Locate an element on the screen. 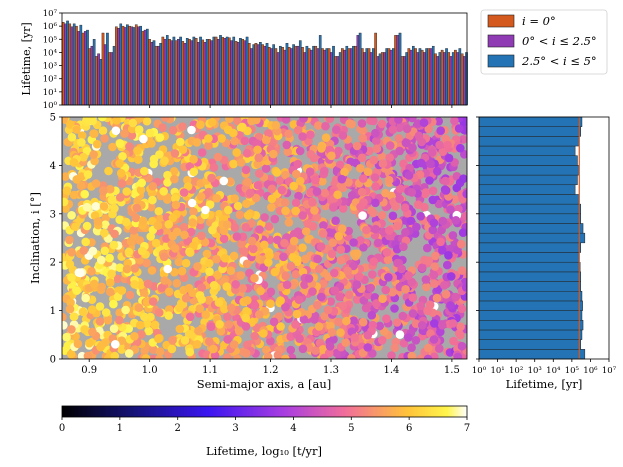 This screenshot has width=623, height=467. right-y-ticks is located at coordinates (477, 238).